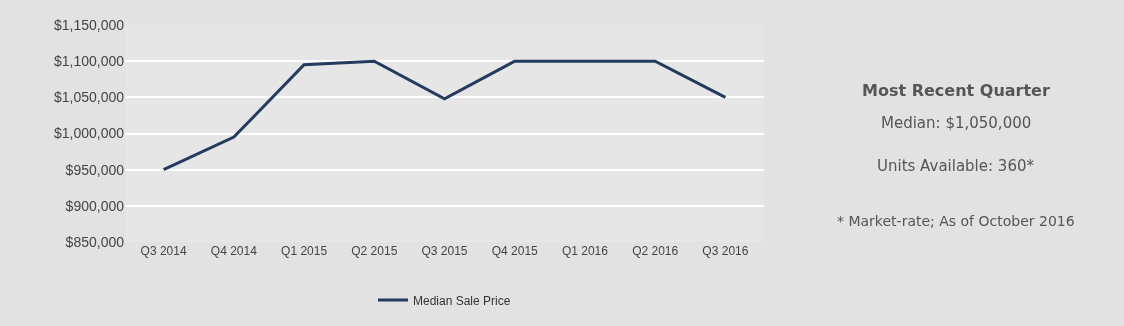 The image size is (1124, 326). Describe the element at coordinates (956, 221) in the screenshot. I see `text: * Market-rate; As of October 2016` at that location.